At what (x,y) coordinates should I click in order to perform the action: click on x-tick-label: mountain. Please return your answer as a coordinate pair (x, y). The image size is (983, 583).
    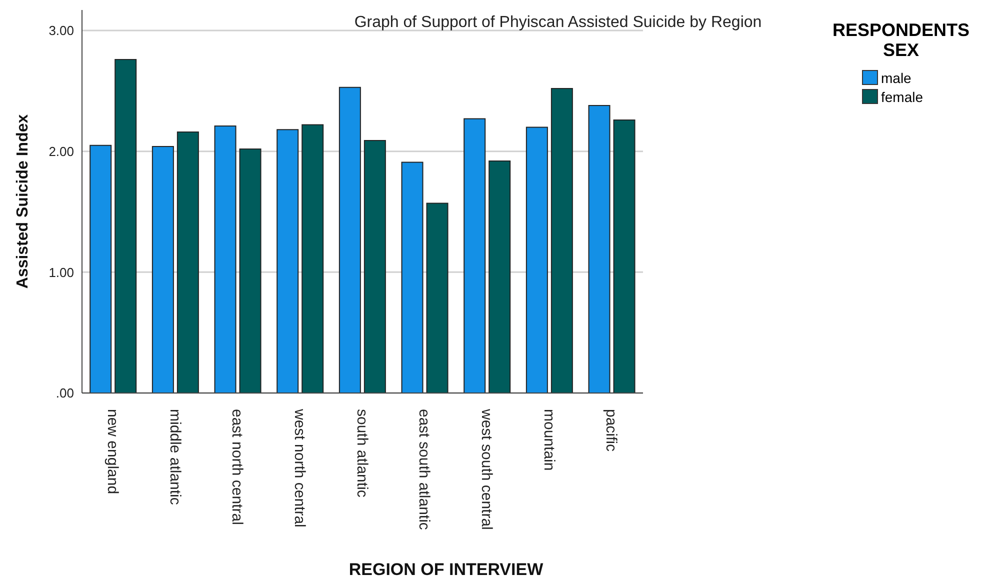
    Looking at the image, I should click on (549, 440).